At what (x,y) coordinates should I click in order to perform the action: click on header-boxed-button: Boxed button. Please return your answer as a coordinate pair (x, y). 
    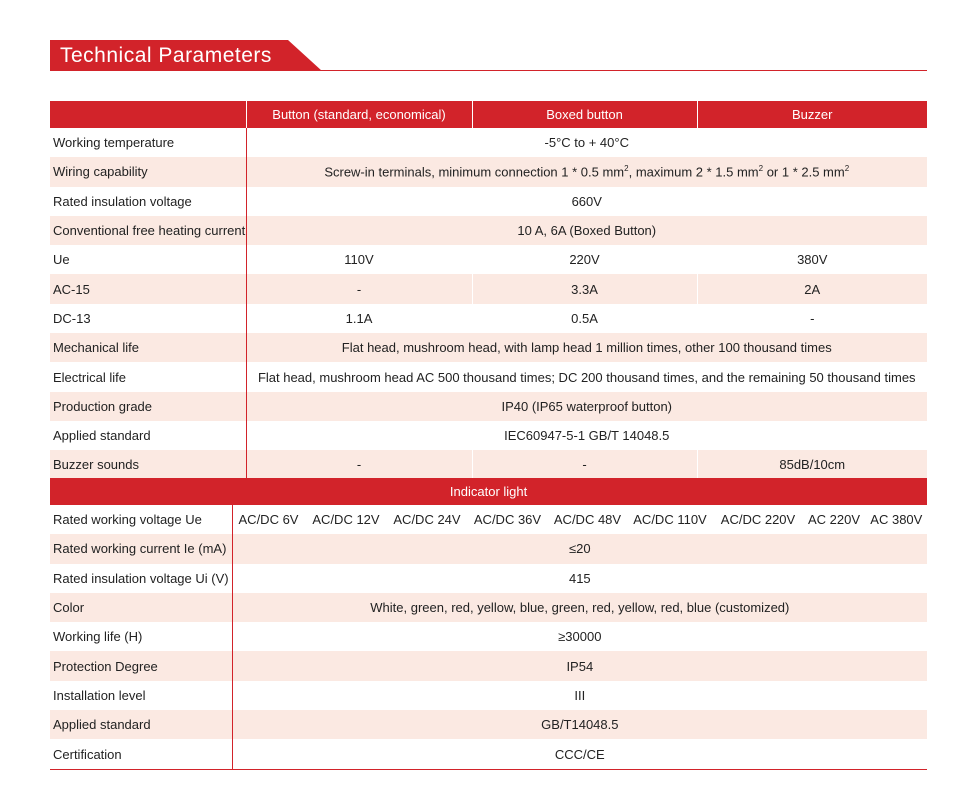
    Looking at the image, I should click on (584, 114).